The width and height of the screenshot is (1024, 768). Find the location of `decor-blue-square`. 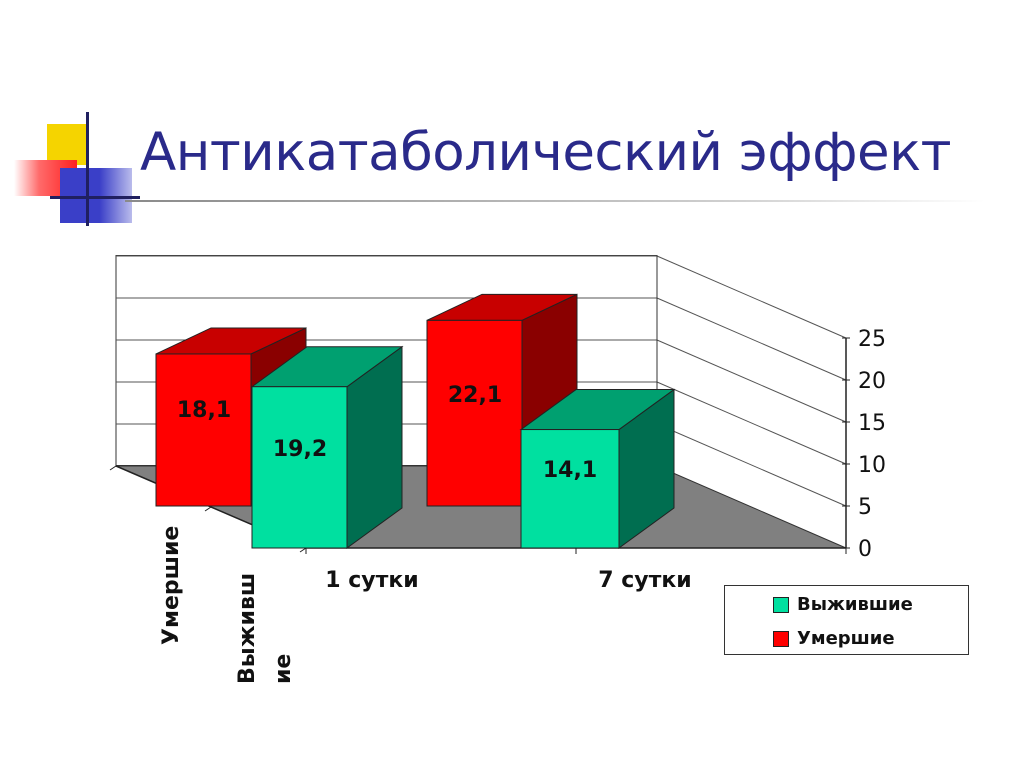

decor-blue-square is located at coordinates (96, 195).